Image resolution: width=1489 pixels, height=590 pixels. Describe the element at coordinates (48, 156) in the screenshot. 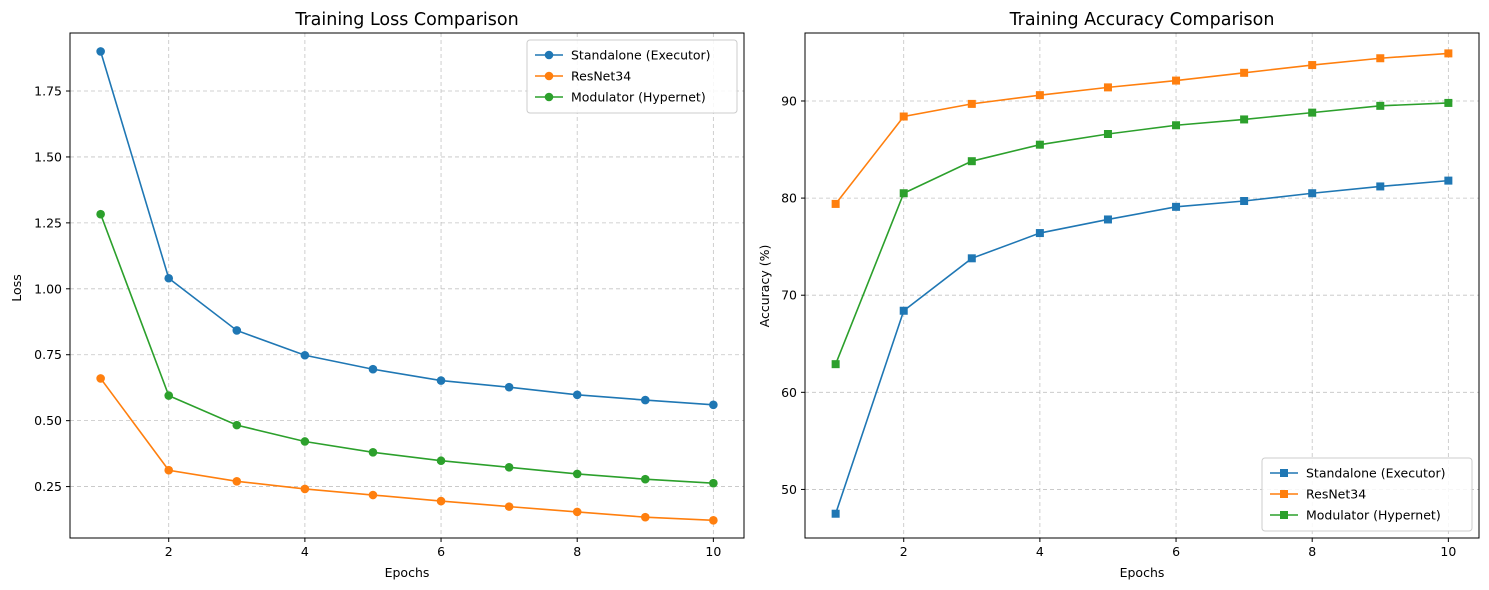

I see `y-tick-label: 1.50` at that location.